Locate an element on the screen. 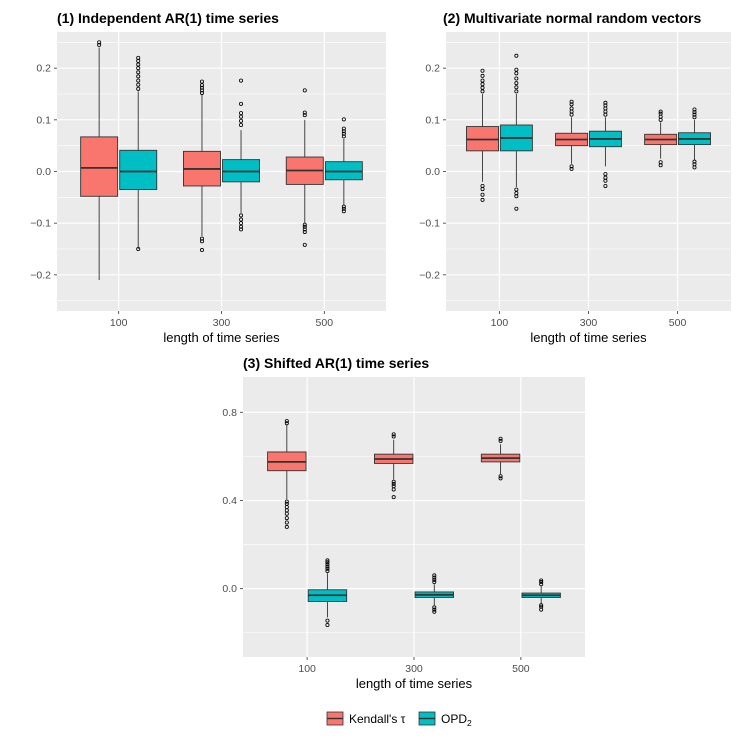  x-axis-label: length of time series is located at coordinates (221, 337).